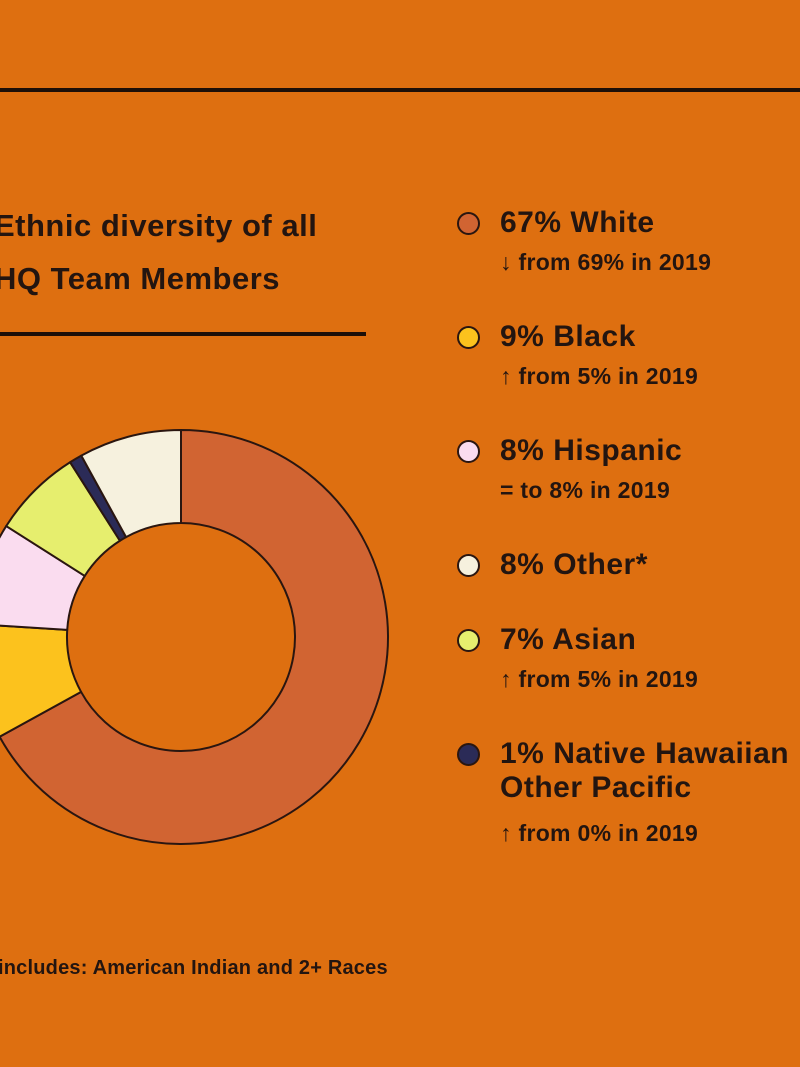 This screenshot has height=1067, width=800. Describe the element at coordinates (568, 336) in the screenshot. I see `legend-label-black: 9% Black` at that location.